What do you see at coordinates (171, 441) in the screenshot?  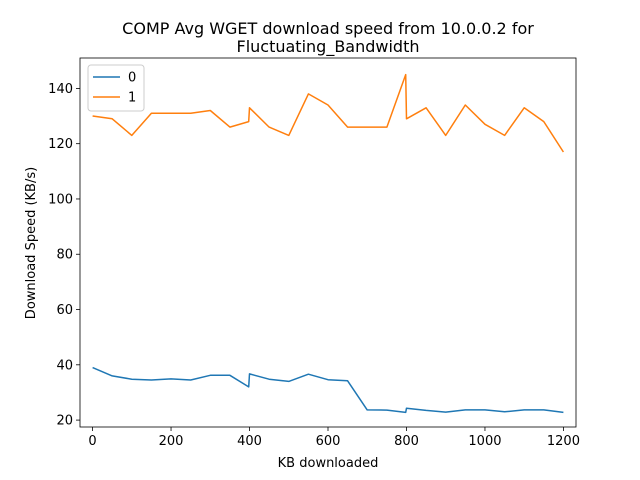 I see `x-tick-label: 200` at bounding box center [171, 441].